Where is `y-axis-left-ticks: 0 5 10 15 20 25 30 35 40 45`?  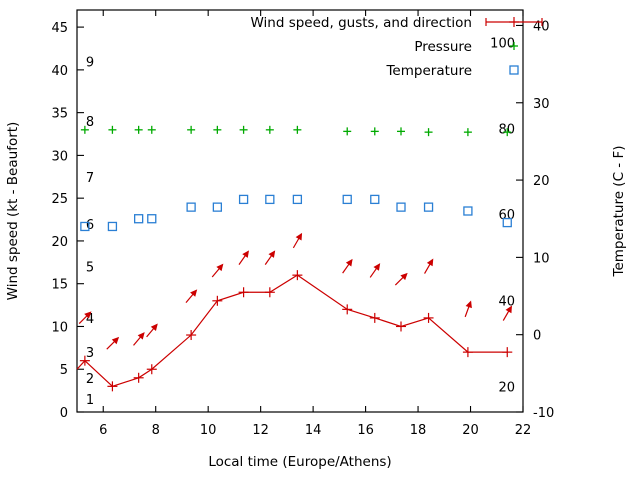
y-axis-left-ticks: 0 5 10 15 20 25 30 35 40 45 is located at coordinates (67, 221).